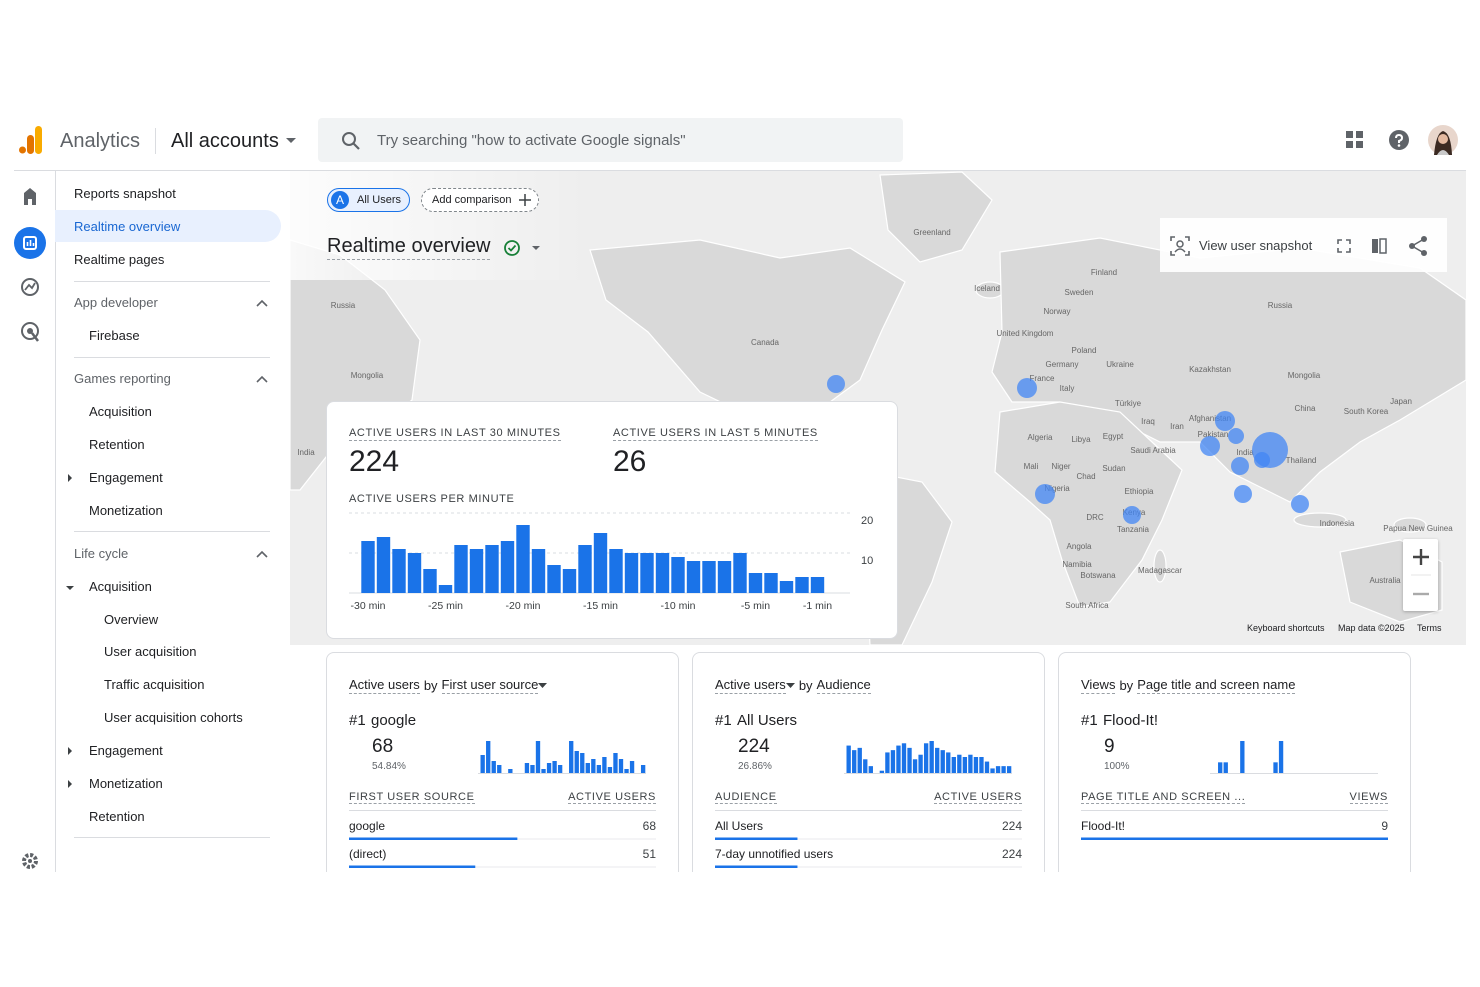 This screenshot has height=987, width=1480. I want to click on column-header: AUDIENCE, so click(746, 797).